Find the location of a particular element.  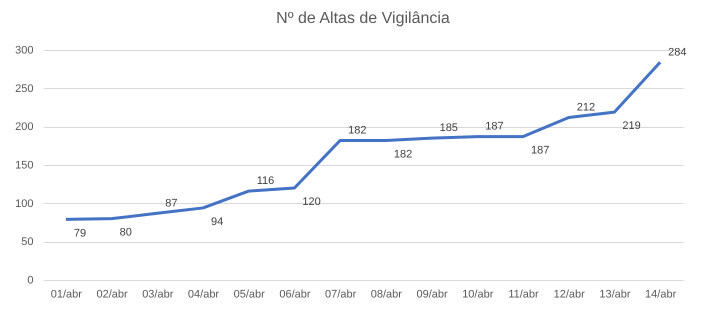

x-tick-label: 09/abr is located at coordinates (432, 294).